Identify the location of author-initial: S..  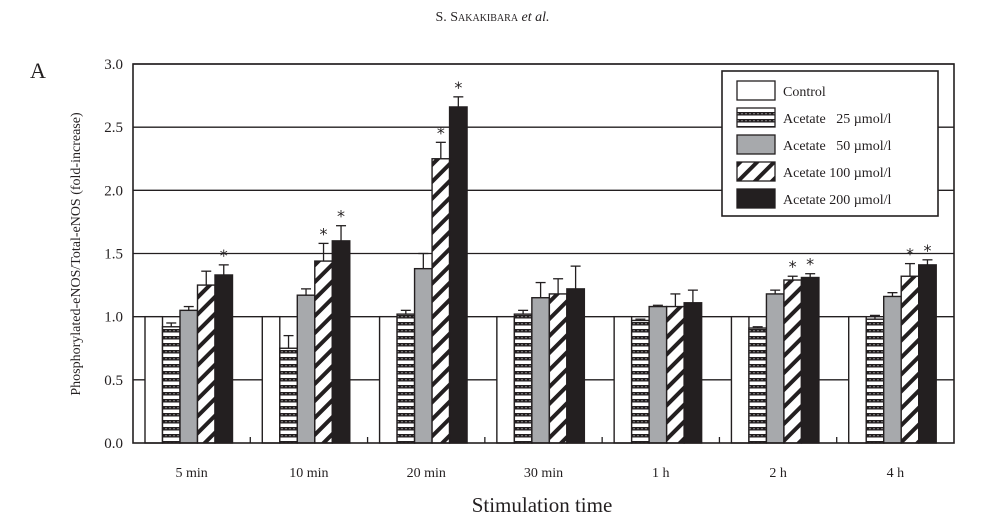
(441, 17).